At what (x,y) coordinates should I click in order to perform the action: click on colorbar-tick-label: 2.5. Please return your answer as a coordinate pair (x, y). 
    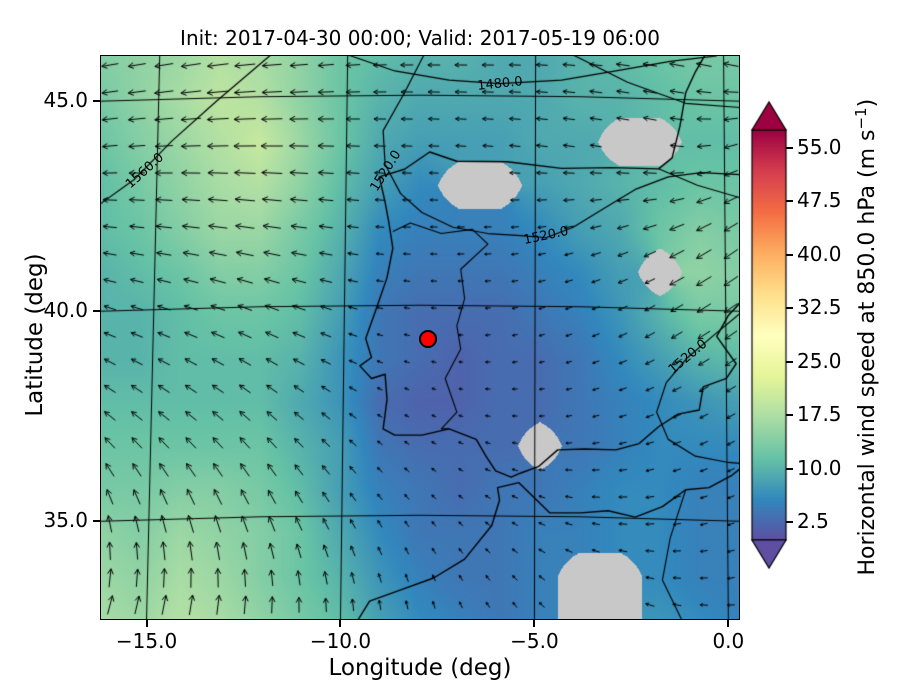
    Looking at the image, I should click on (813, 521).